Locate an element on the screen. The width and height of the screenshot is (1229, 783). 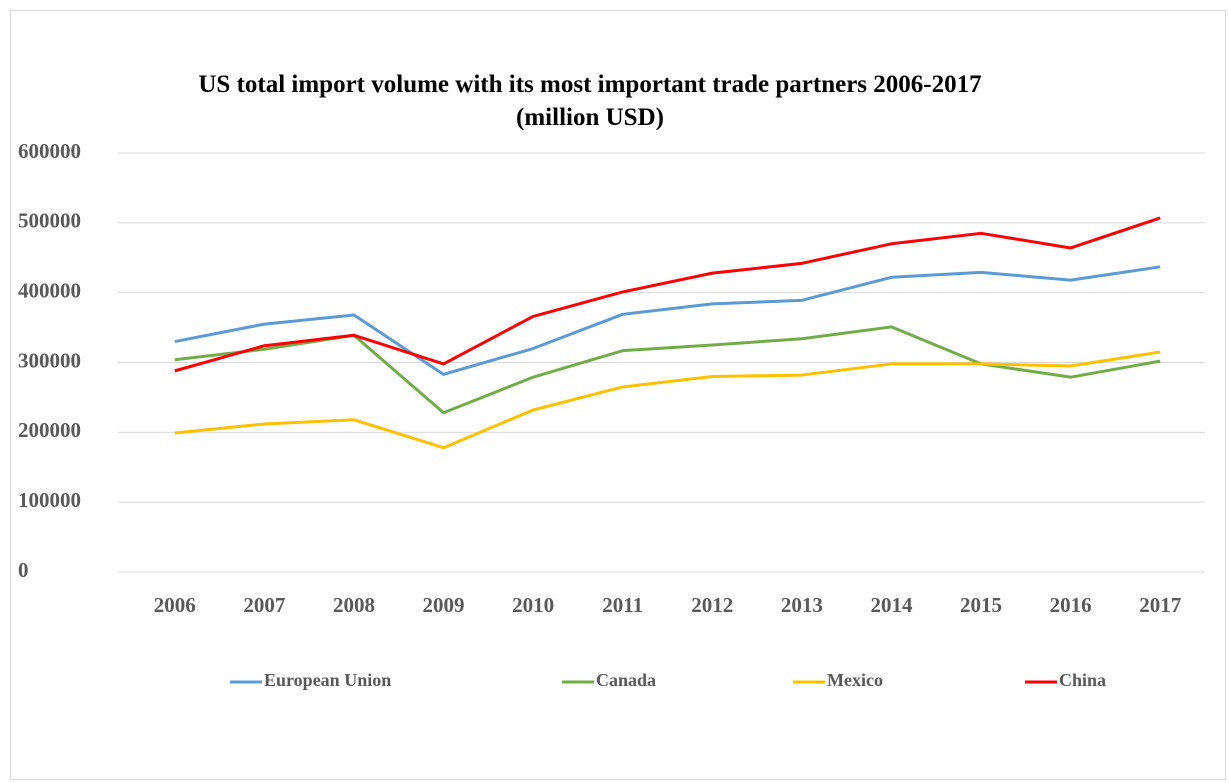
y-tick-label: 200000 is located at coordinates (49, 430).